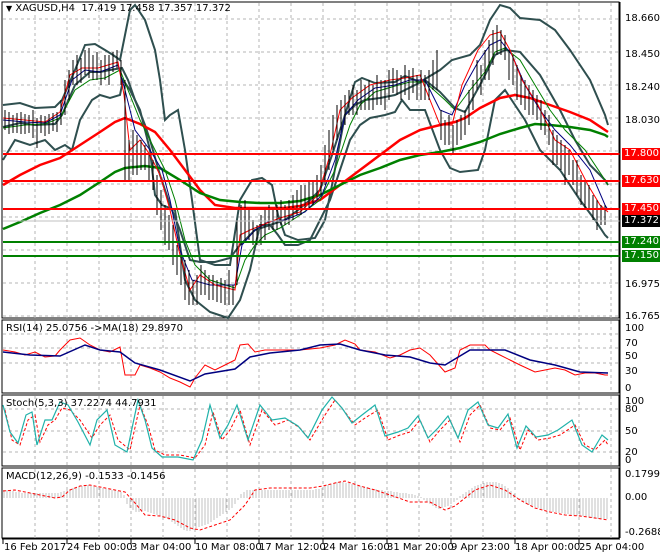  I want to click on current-price-tag: 17.372, so click(641, 221).